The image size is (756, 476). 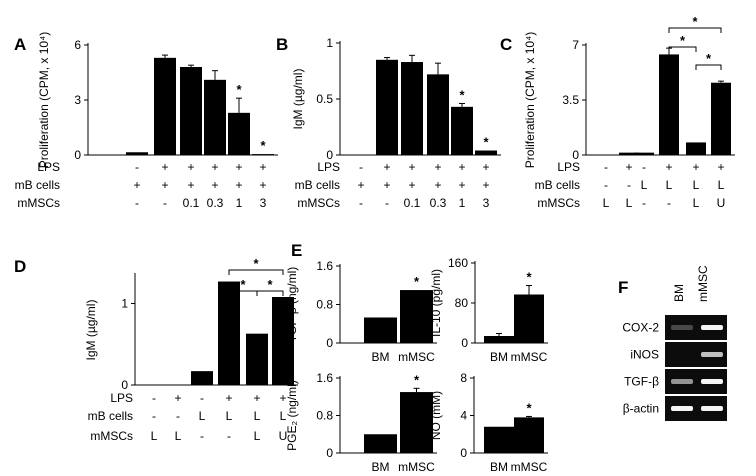 What do you see at coordinates (324, 266) in the screenshot?
I see `panel-e1-y-tick-label: 1.6` at bounding box center [324, 266].